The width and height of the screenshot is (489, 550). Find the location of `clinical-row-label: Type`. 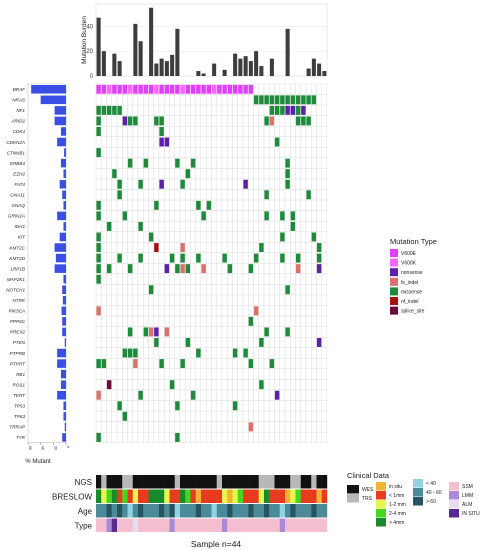

clinical-row-label: Type is located at coordinates (84, 526).